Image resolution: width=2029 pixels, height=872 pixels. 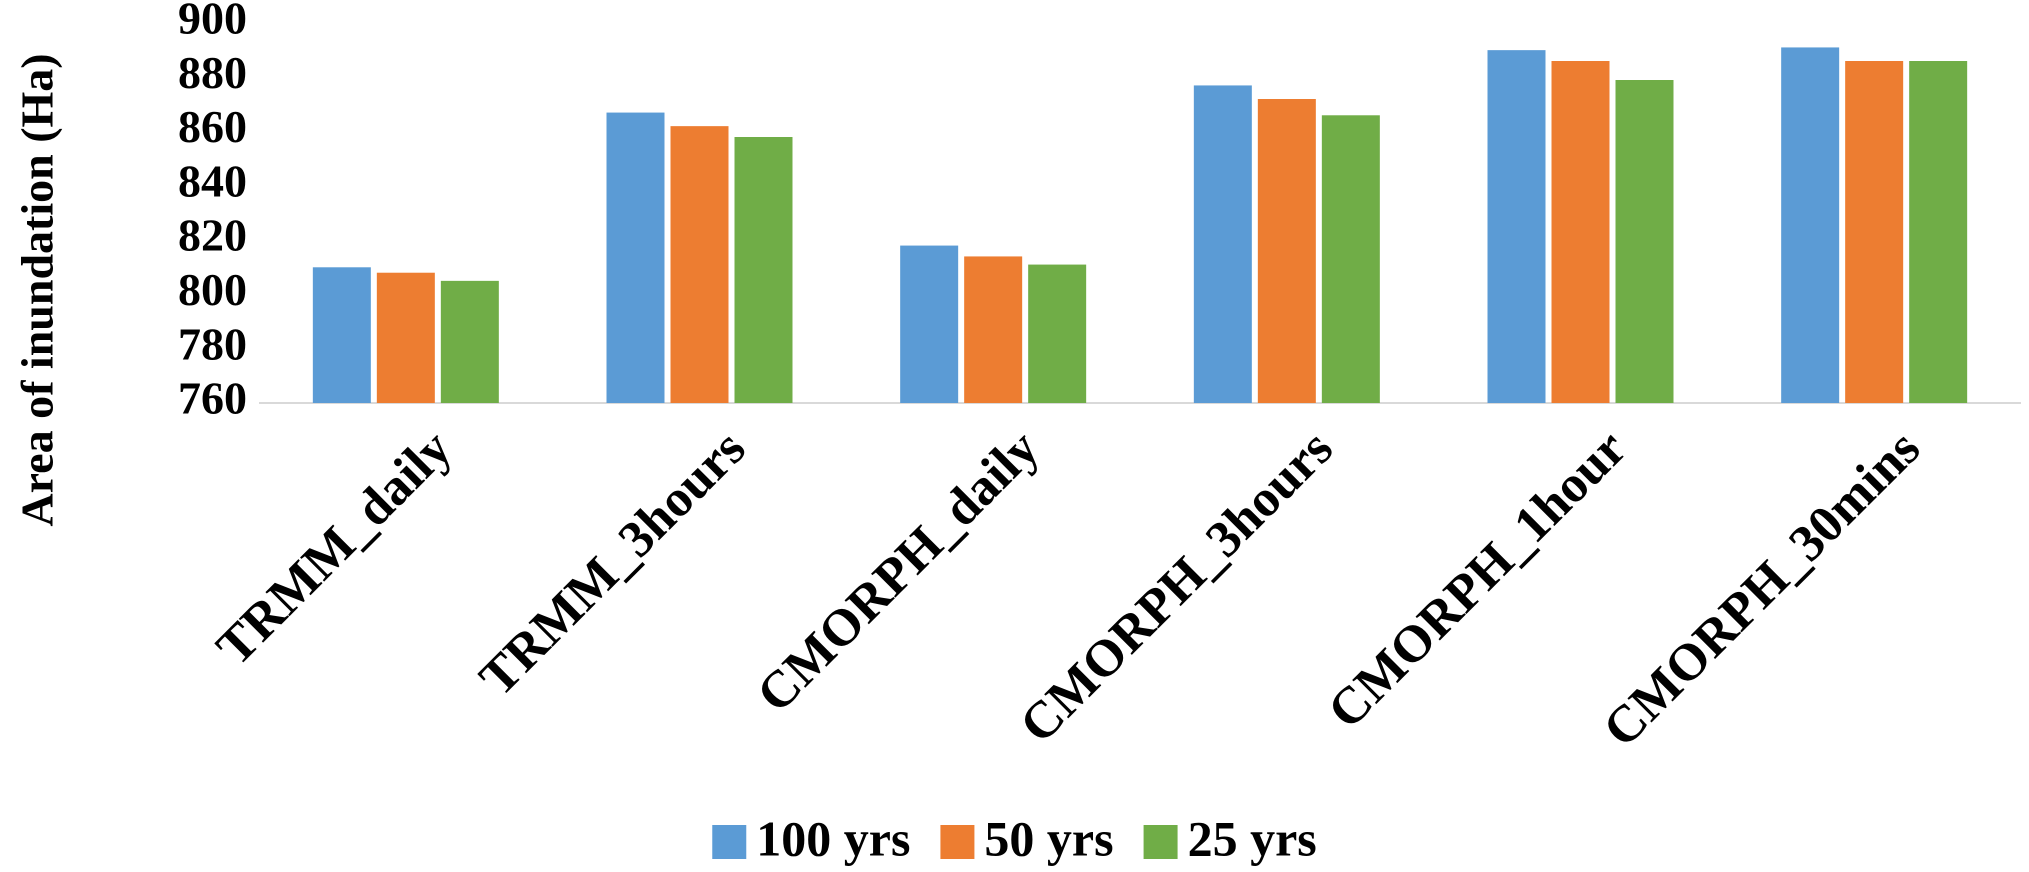 I want to click on x-tick-label: TRMM_3hours, so click(x=612, y=563).